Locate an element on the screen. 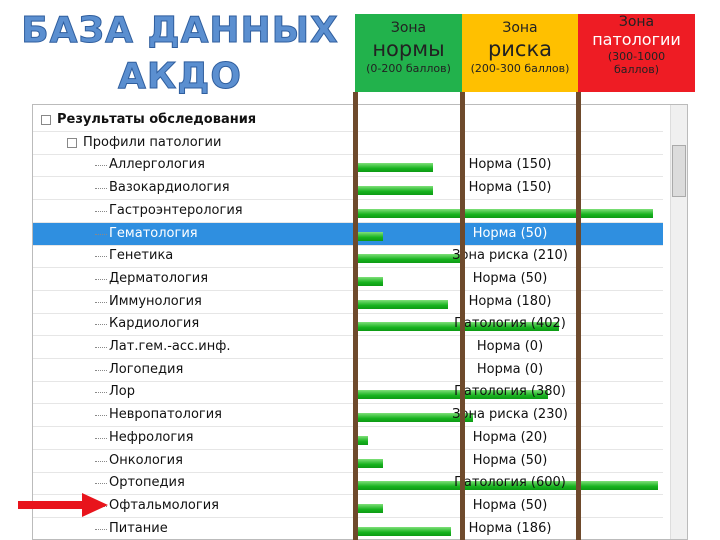 The image size is (720, 540). zone-name: риска is located at coordinates (520, 49).